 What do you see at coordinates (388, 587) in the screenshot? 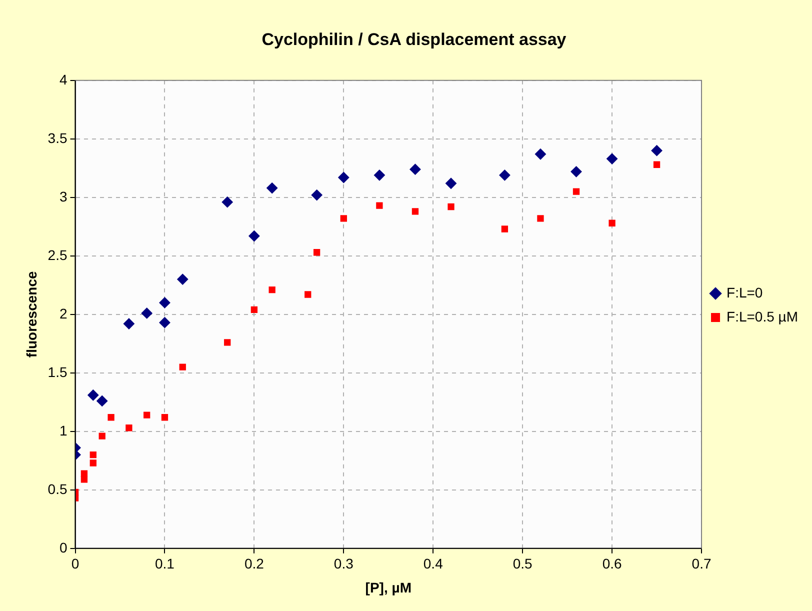
I see `x-axis-title: [P], µM` at bounding box center [388, 587].